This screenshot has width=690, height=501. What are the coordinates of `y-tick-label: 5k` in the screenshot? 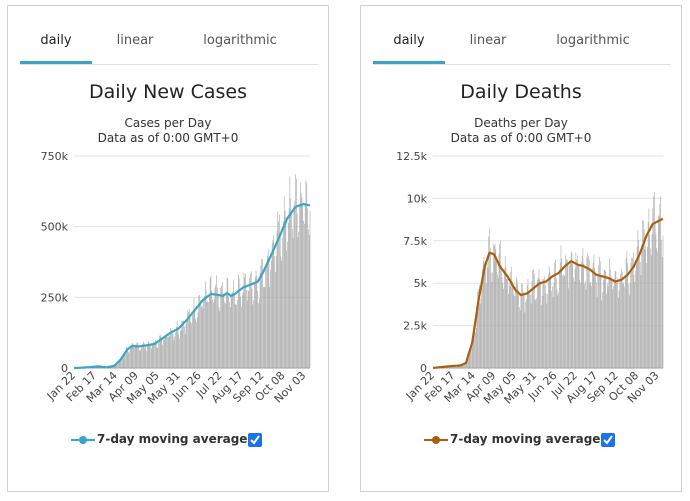 It's located at (421, 283).